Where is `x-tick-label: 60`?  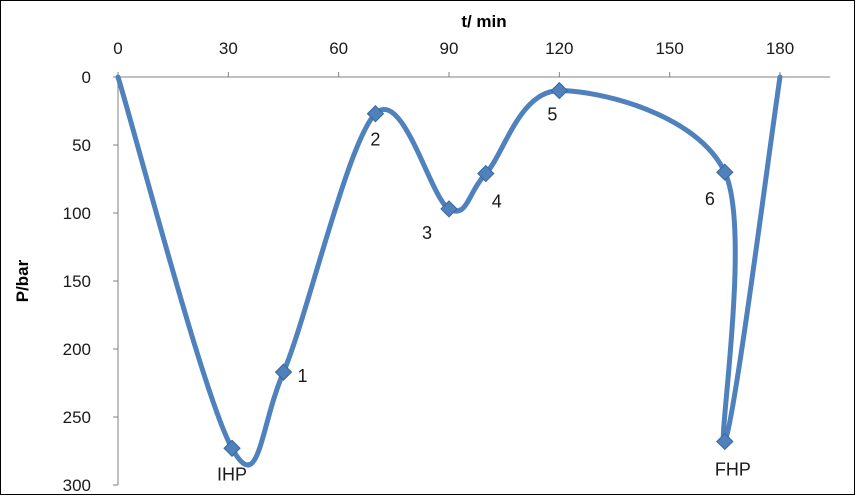 x-tick-label: 60 is located at coordinates (338, 48).